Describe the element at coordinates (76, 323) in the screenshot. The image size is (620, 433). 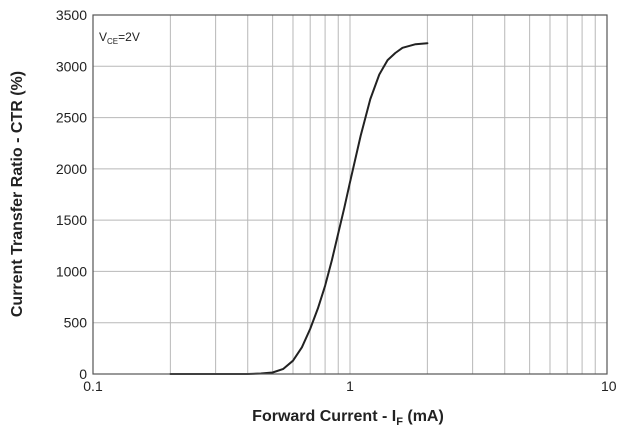
I see `y-tick-label: 500` at that location.